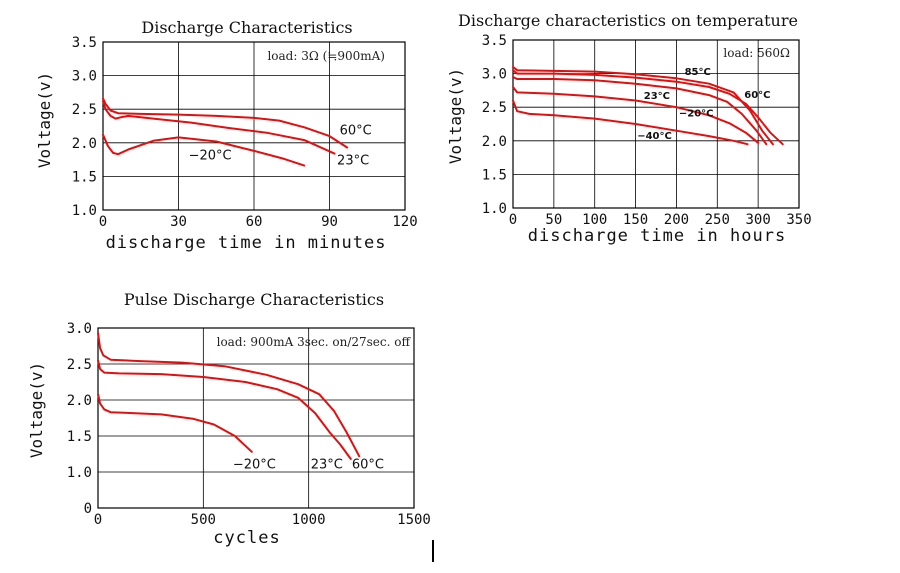 The image size is (900, 573). Describe the element at coordinates (404, 222) in the screenshot. I see `x-tick-label: 120` at that location.